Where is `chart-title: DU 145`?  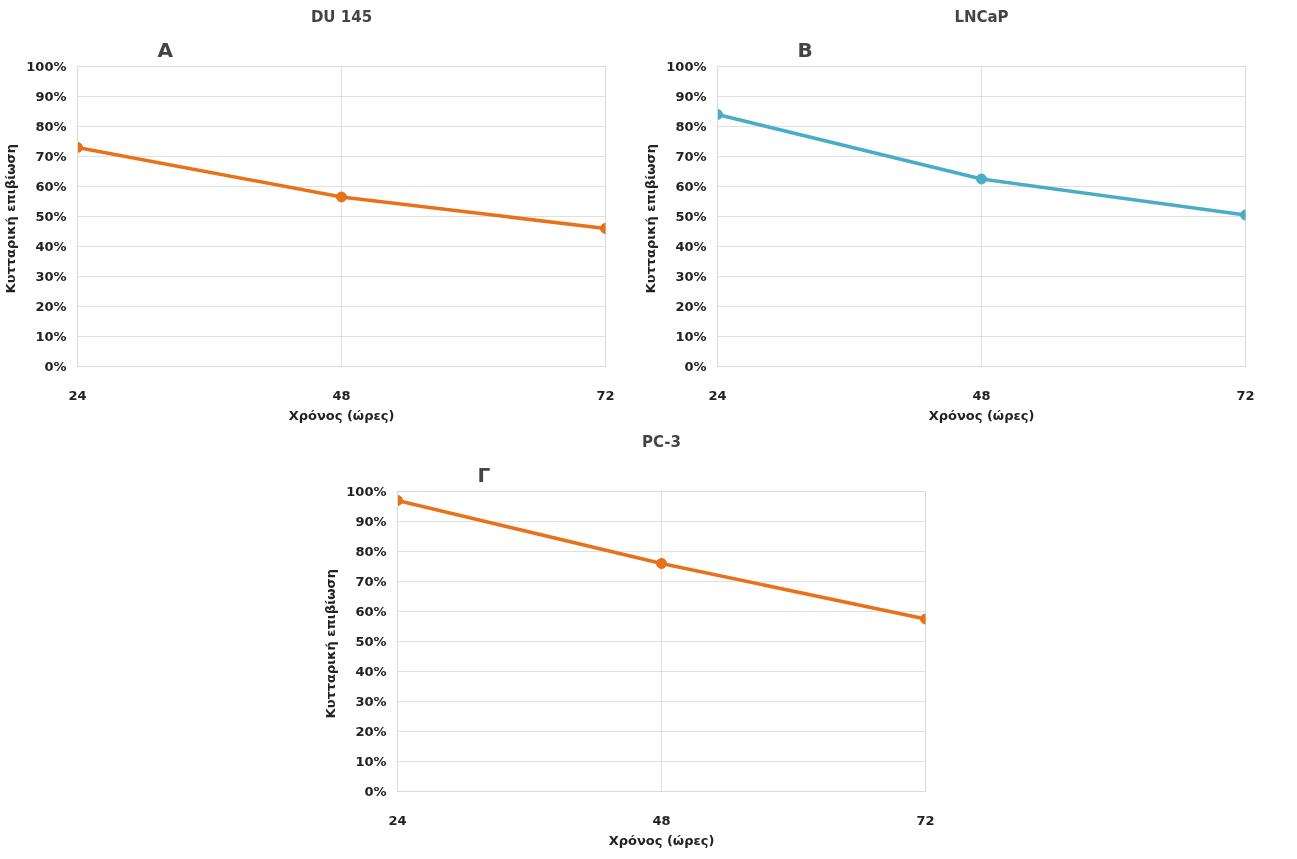 chart-title: DU 145 is located at coordinates (341, 16).